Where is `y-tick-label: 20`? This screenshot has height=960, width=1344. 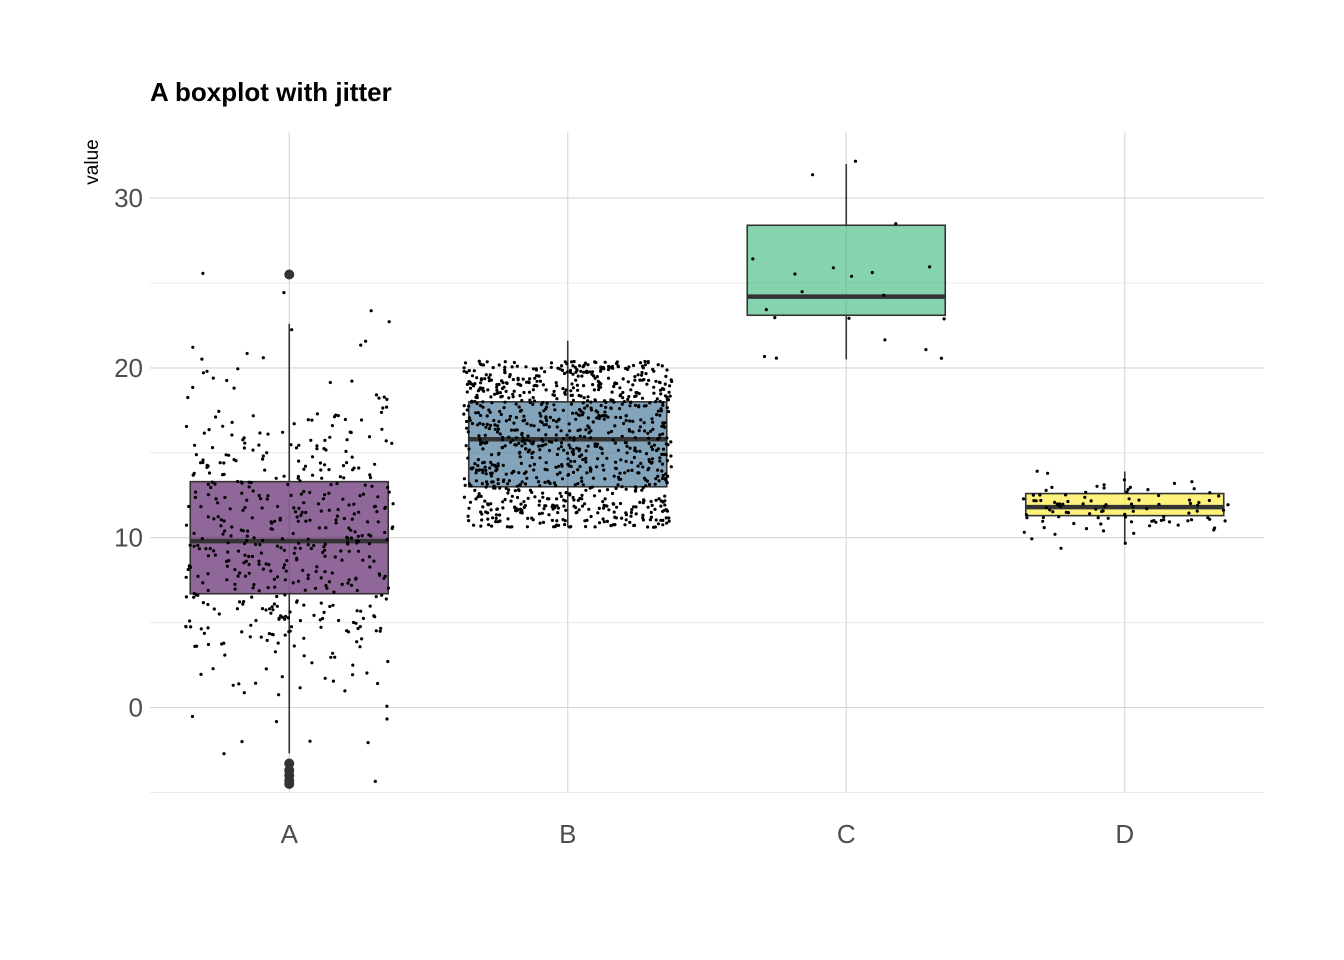
y-tick-label: 20 is located at coordinates (128, 368).